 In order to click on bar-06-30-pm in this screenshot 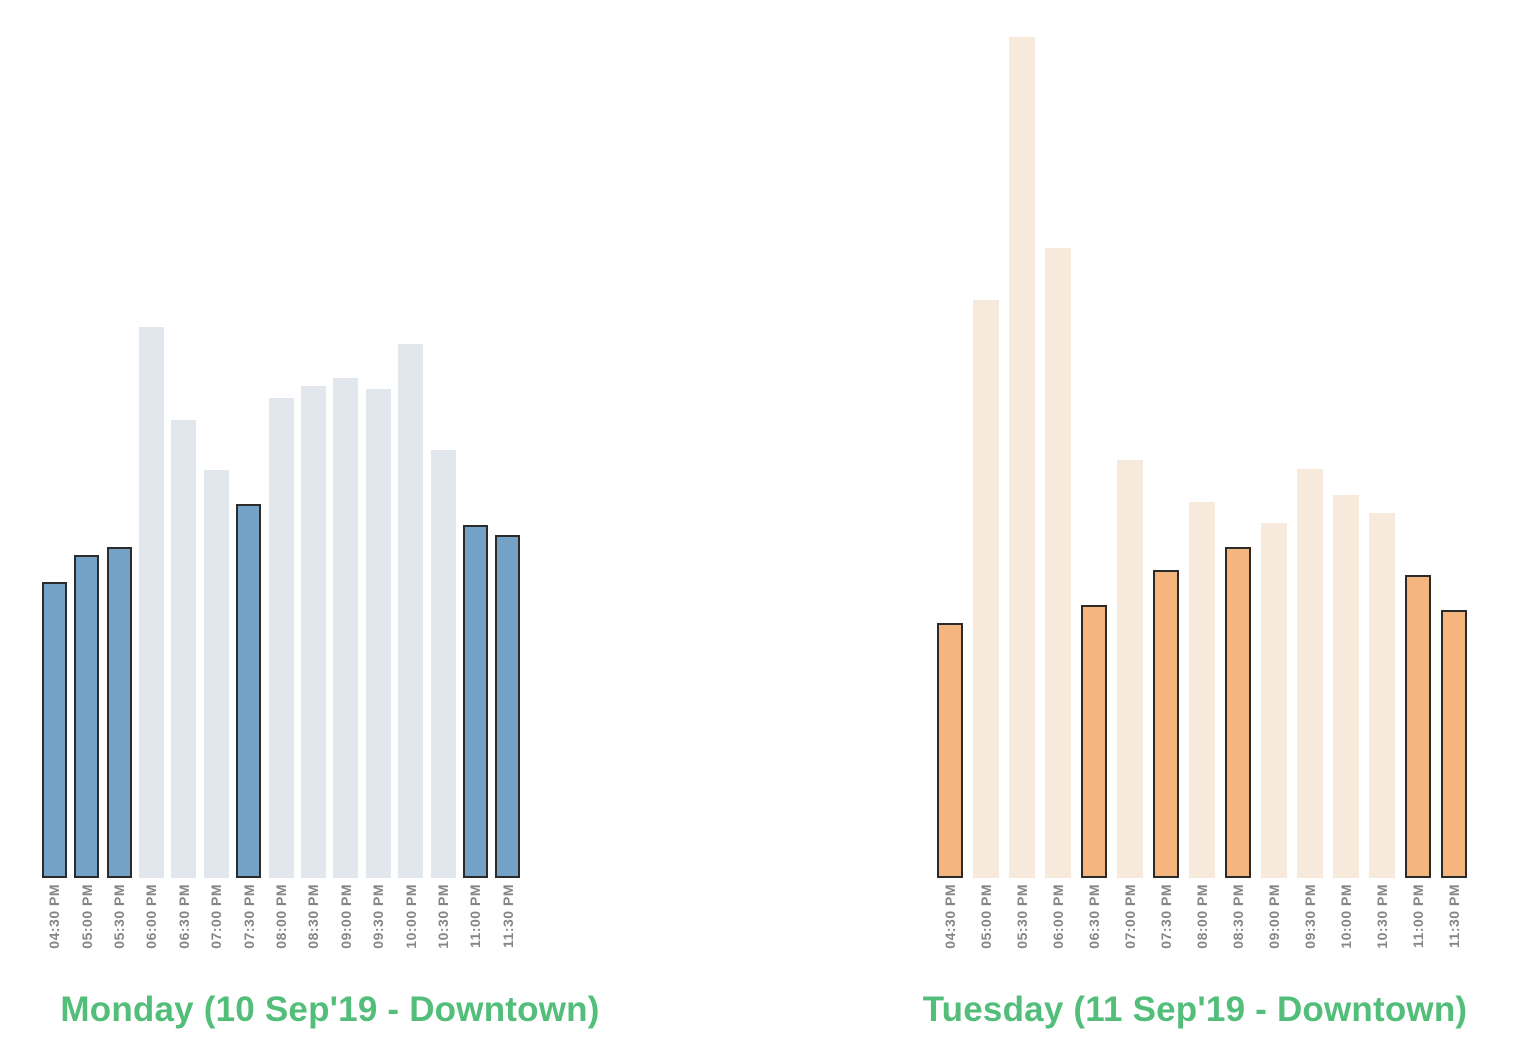, I will do `click(184, 649)`.